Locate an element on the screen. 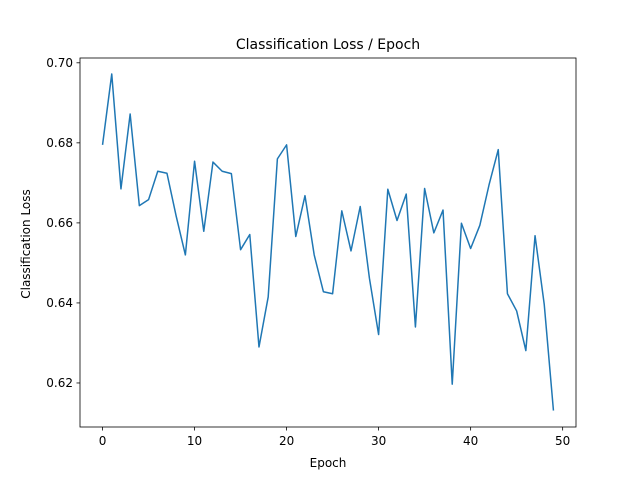  x-tick-label: 40 is located at coordinates (470, 441).